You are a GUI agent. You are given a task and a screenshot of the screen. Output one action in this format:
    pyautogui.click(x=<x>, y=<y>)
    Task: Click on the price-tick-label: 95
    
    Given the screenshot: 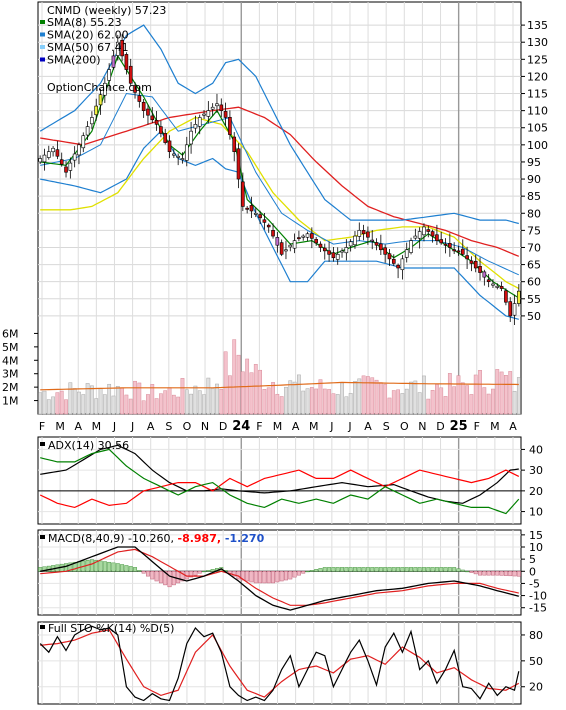 What is the action you would take?
    pyautogui.click(x=534, y=162)
    